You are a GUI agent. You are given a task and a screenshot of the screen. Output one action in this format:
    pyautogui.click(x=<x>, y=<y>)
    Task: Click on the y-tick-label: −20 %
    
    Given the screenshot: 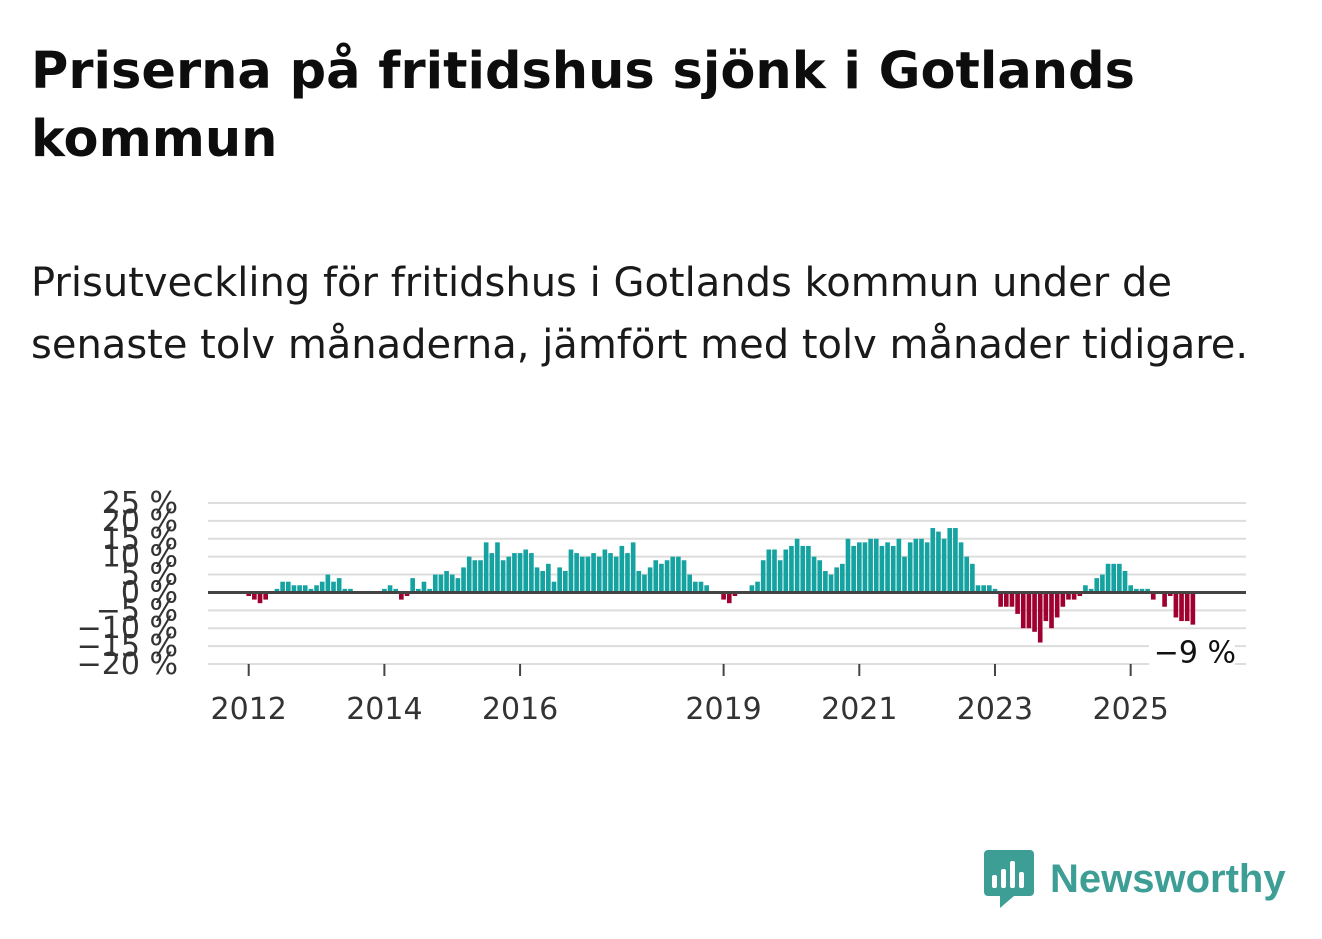 What is the action you would take?
    pyautogui.click(x=127, y=664)
    